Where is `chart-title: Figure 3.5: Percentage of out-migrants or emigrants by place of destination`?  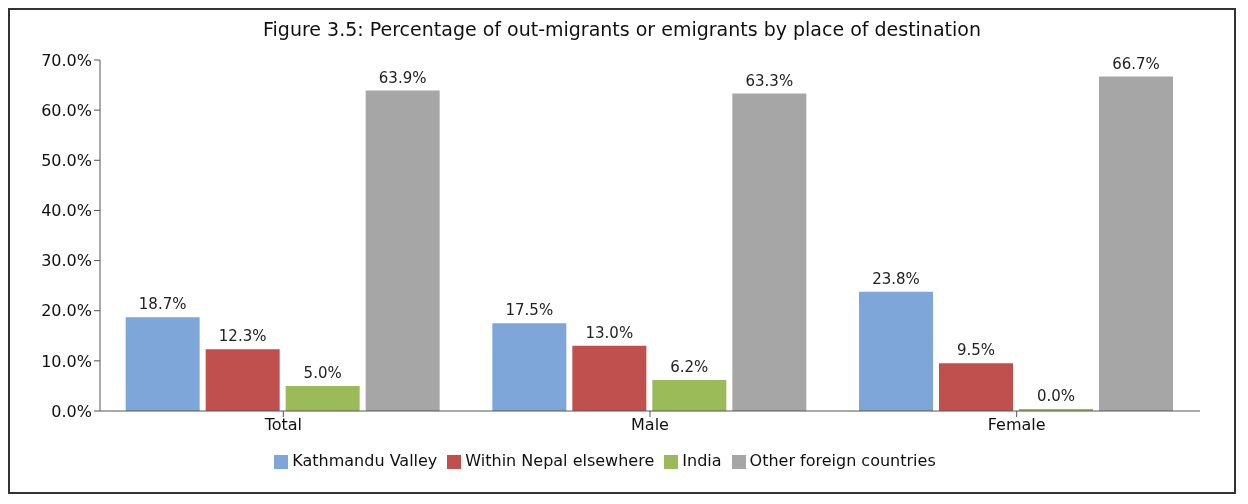
chart-title: Figure 3.5: Percentage of out-migrants or emigrants by place of destination is located at coordinates (622, 28).